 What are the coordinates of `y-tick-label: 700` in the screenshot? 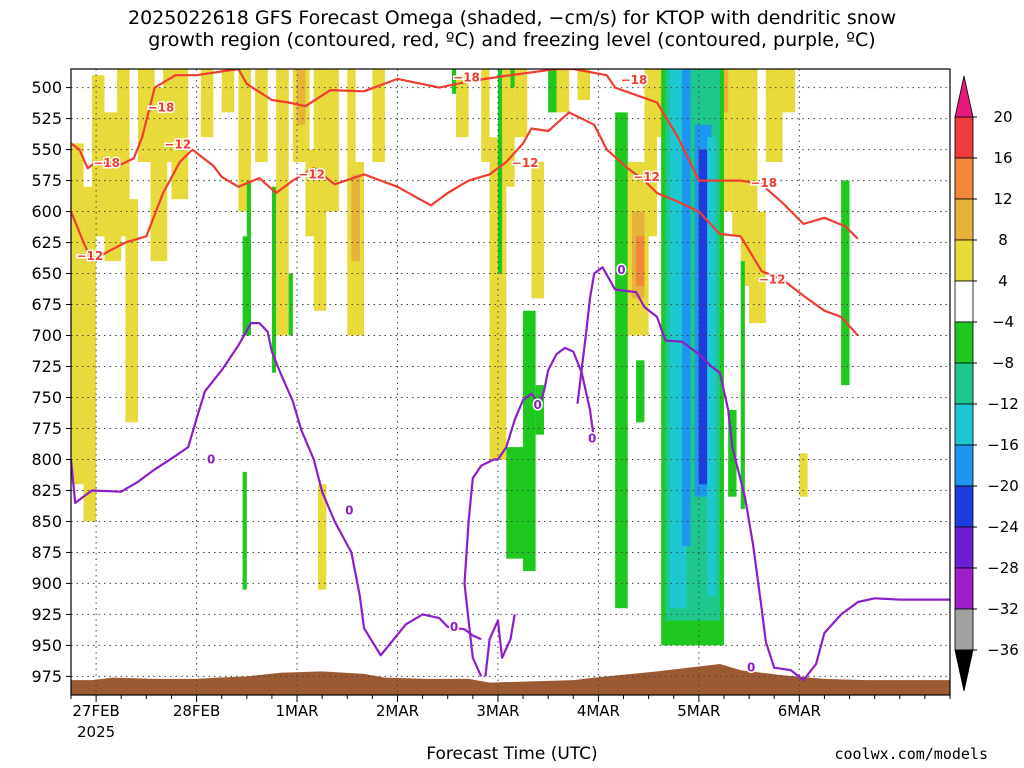 It's located at (46, 335).